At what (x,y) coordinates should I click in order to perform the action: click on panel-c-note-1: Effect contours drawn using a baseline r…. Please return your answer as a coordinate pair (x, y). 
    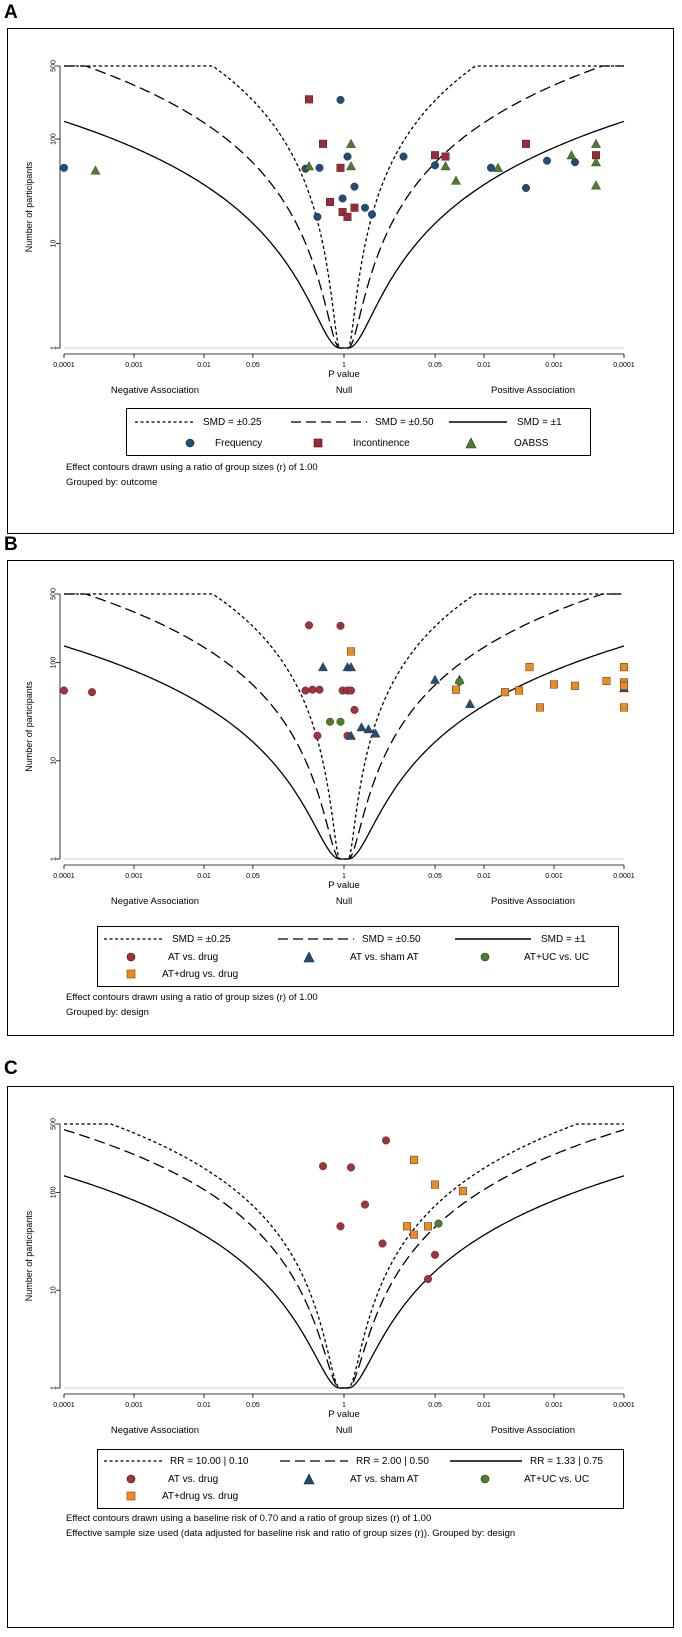
    Looking at the image, I should click on (249, 1518).